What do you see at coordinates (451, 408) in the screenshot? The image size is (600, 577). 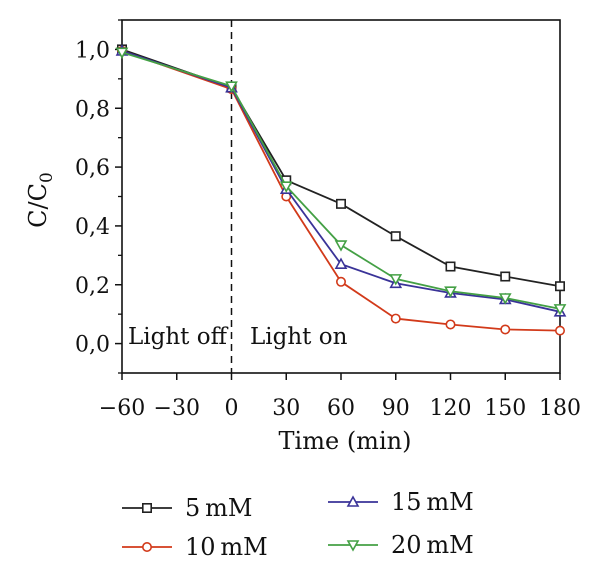 I see `x-tick-label: 120` at bounding box center [451, 408].